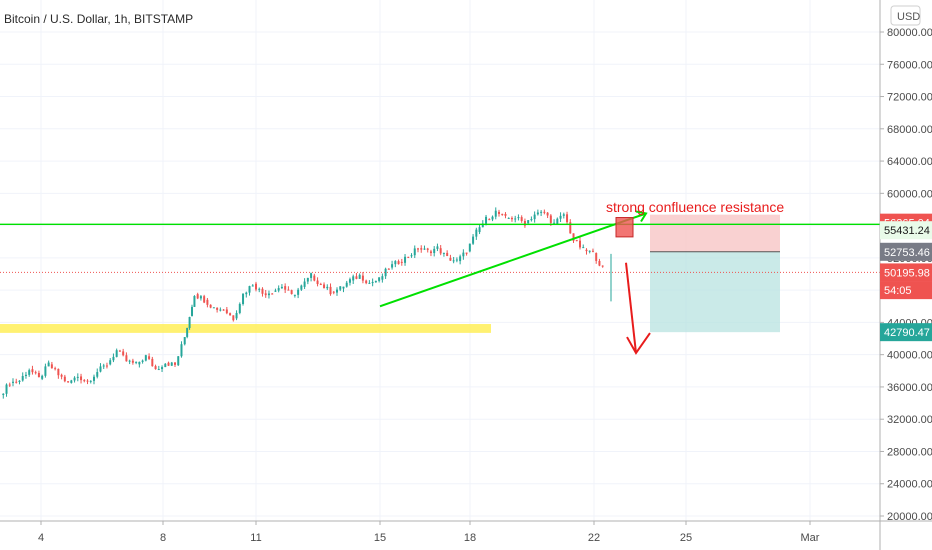 The image size is (932, 550). I want to click on price-label-text: 42790.47, so click(907, 333).